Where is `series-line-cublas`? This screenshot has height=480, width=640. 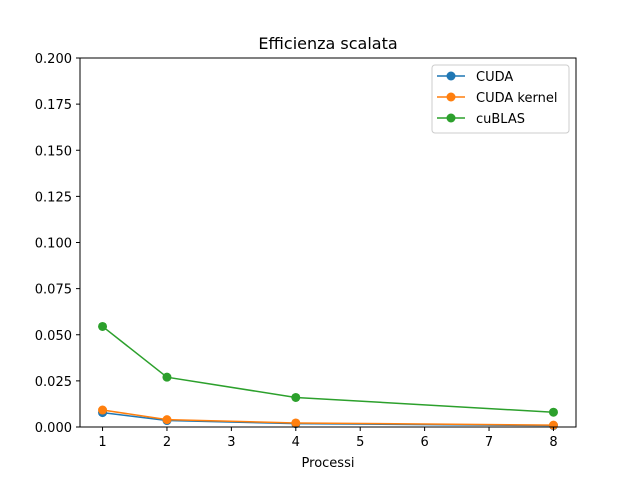 series-line-cublas is located at coordinates (328, 369).